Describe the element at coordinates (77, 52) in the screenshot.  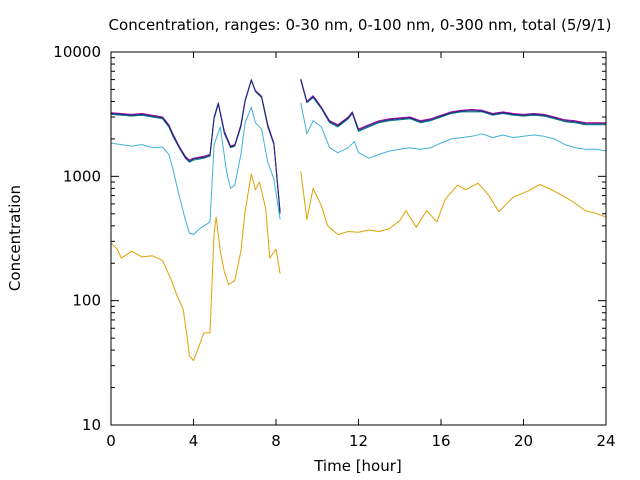
I see `y-tick-label: 10000` at that location.